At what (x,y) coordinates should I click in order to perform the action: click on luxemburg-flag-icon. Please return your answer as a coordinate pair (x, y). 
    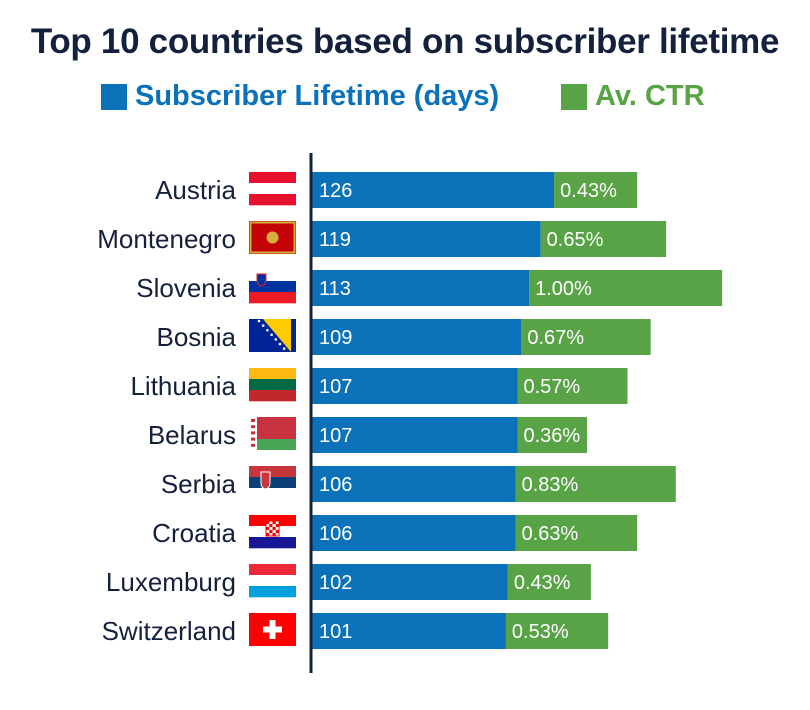
    Looking at the image, I should click on (272, 581).